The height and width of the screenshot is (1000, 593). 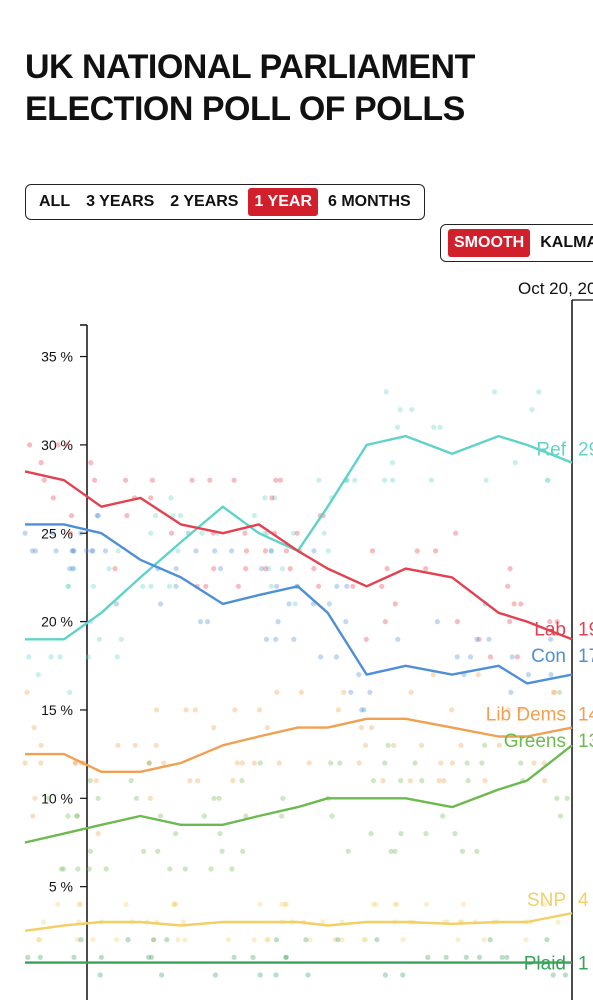 What do you see at coordinates (204, 201) in the screenshot?
I see `range-2-years-button: 2 YEARS` at bounding box center [204, 201].